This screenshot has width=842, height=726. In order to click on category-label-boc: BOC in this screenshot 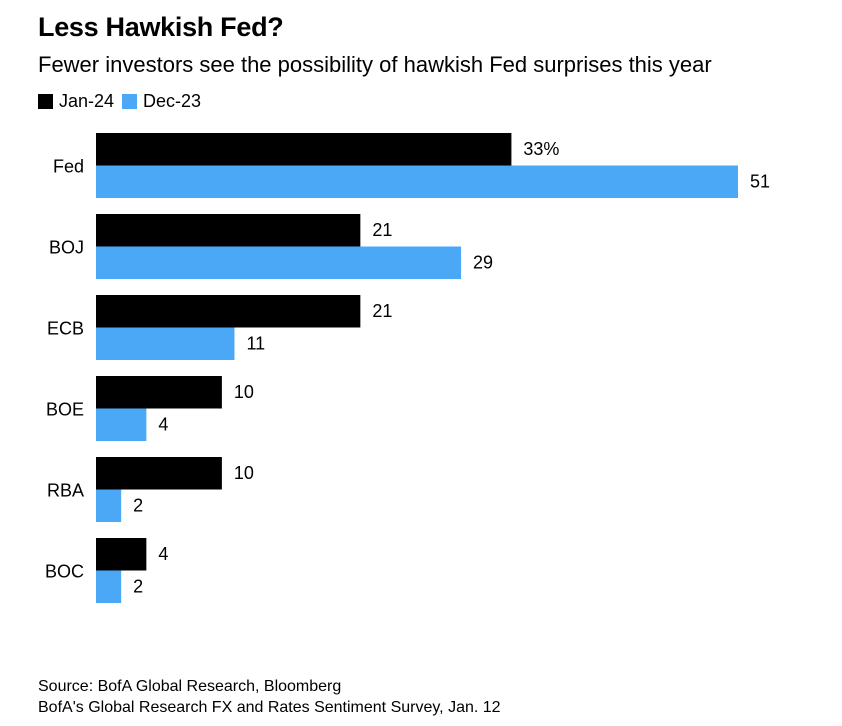, I will do `click(64, 572)`.